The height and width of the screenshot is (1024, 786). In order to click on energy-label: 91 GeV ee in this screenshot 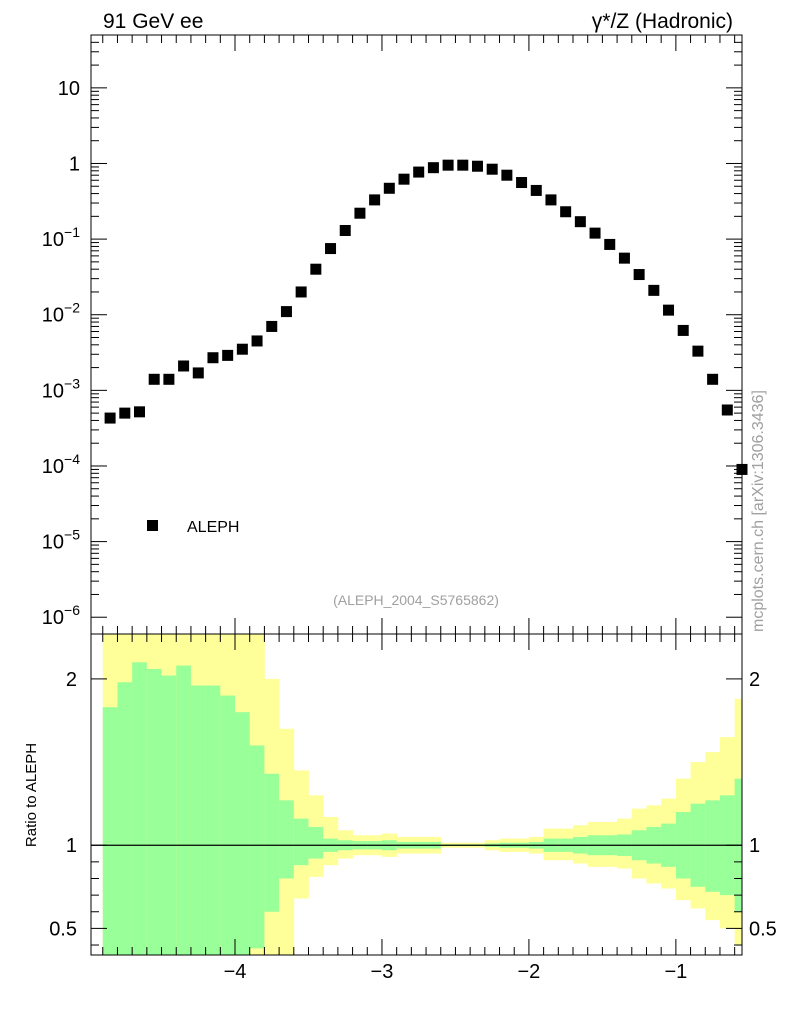, I will do `click(153, 21)`.